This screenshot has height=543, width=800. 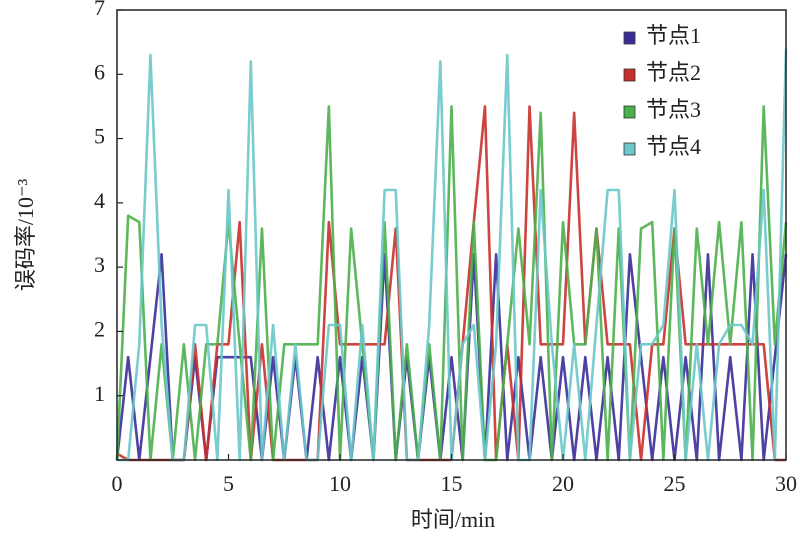 What do you see at coordinates (117, 483) in the screenshot?
I see `x-tick-label: 0` at bounding box center [117, 483].